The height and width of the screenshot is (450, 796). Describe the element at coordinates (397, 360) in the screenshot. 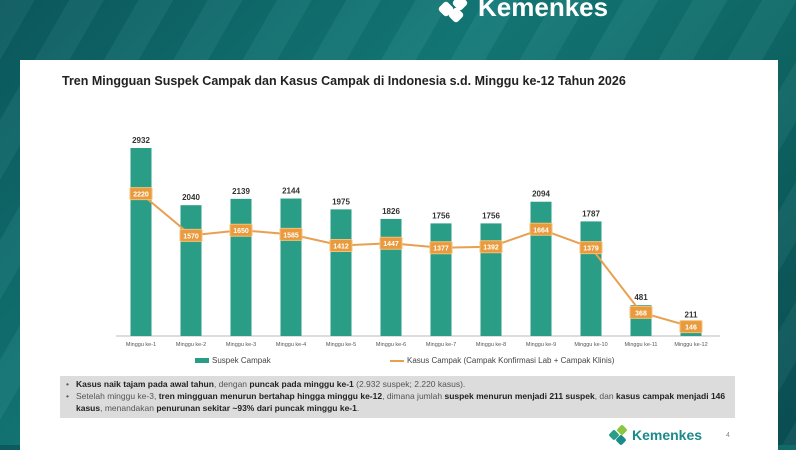

I see `legend-line-swatch` at that location.